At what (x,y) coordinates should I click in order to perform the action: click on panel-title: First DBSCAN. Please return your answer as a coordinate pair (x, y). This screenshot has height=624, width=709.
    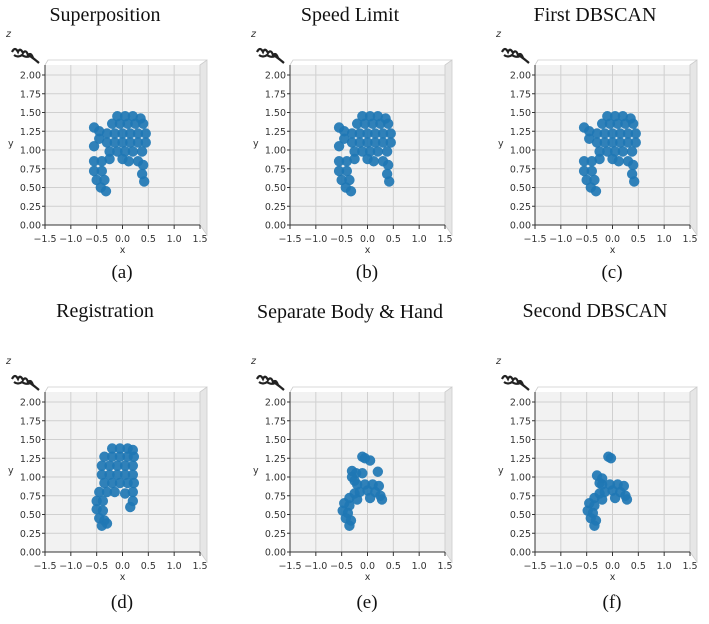
    Looking at the image, I should click on (595, 15).